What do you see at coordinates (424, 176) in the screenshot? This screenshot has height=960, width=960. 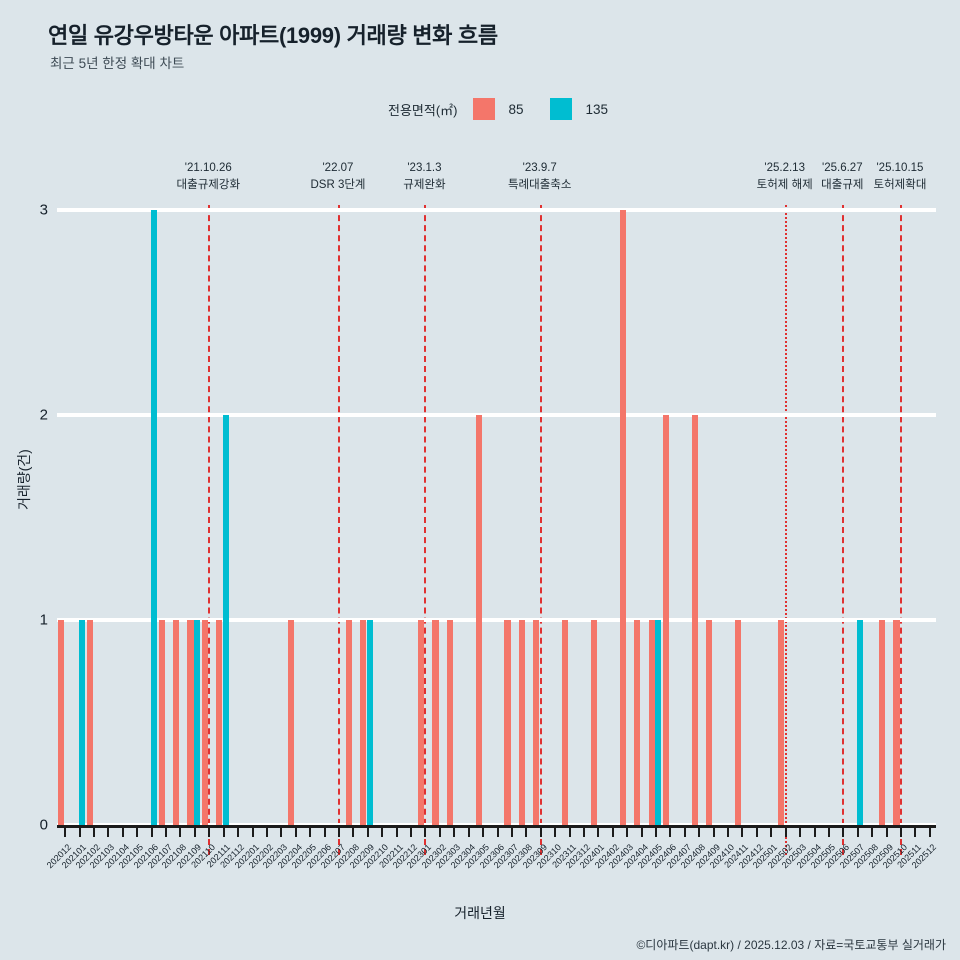 I see `event-annotation-202301: '23.1.3 규제완화` at bounding box center [424, 176].